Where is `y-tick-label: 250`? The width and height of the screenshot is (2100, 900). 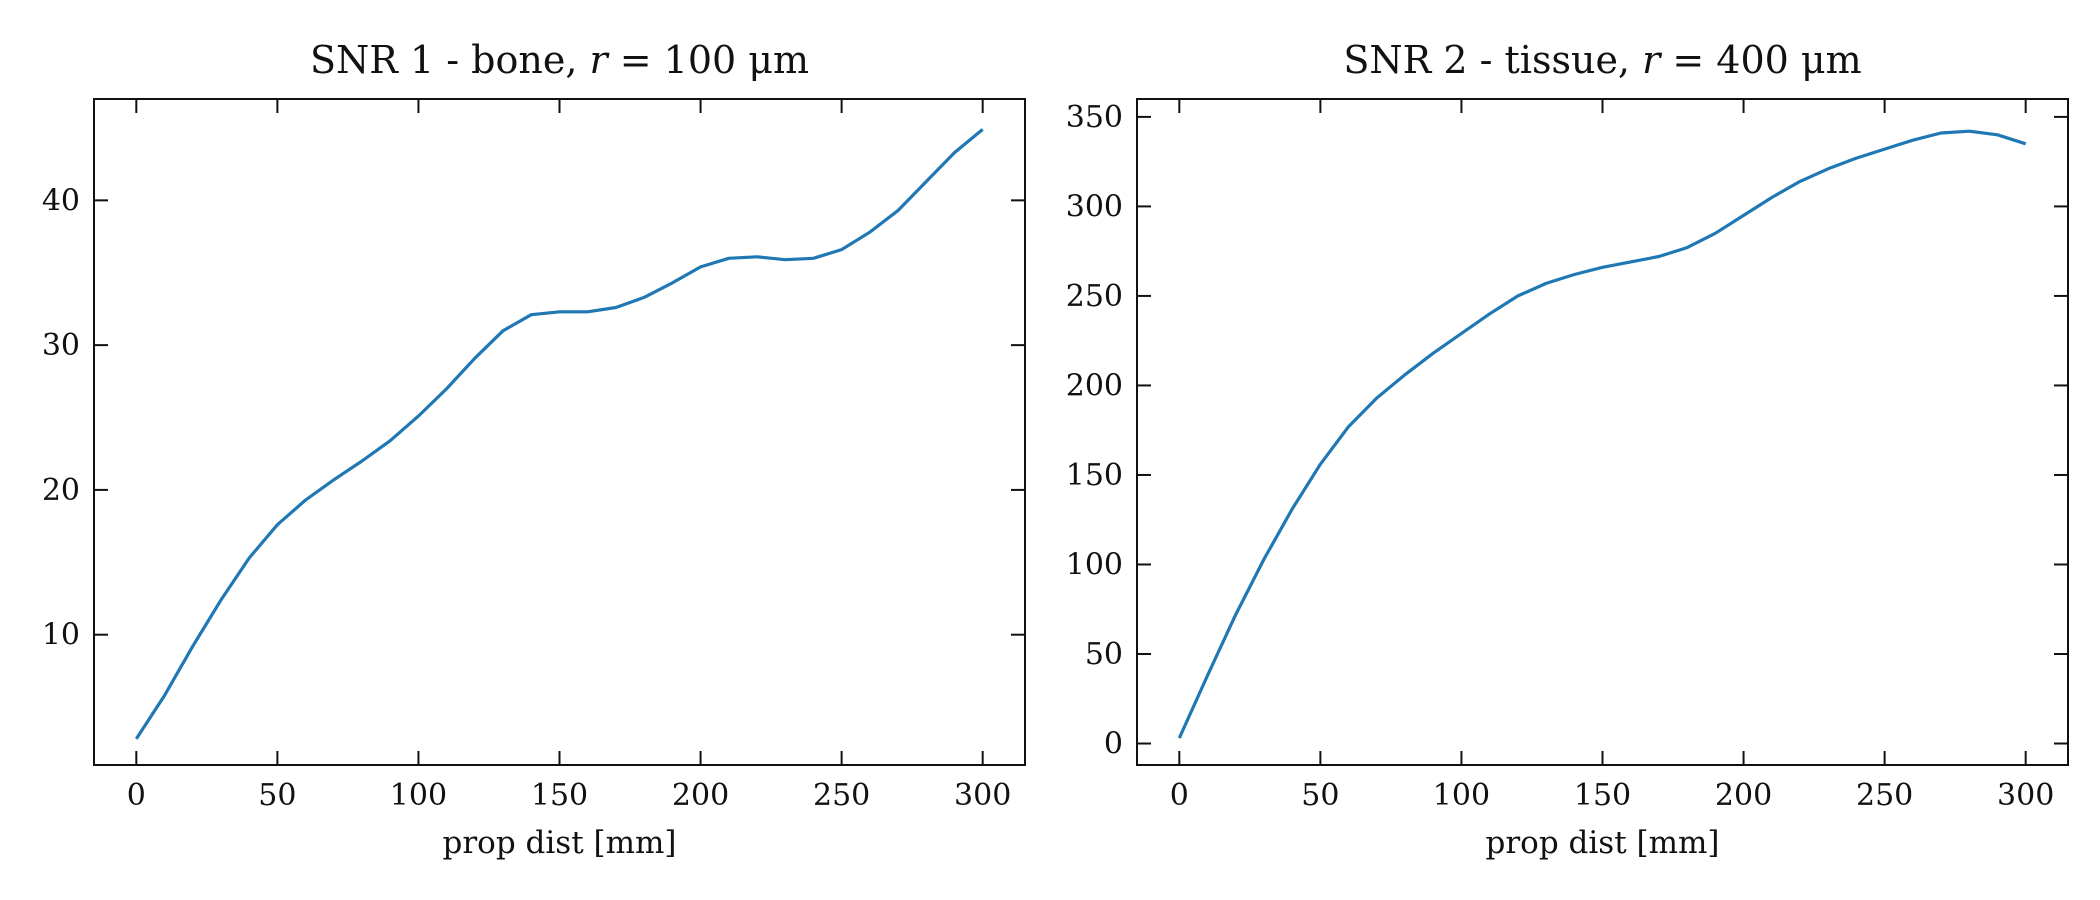
y-tick-label: 250 is located at coordinates (1094, 296).